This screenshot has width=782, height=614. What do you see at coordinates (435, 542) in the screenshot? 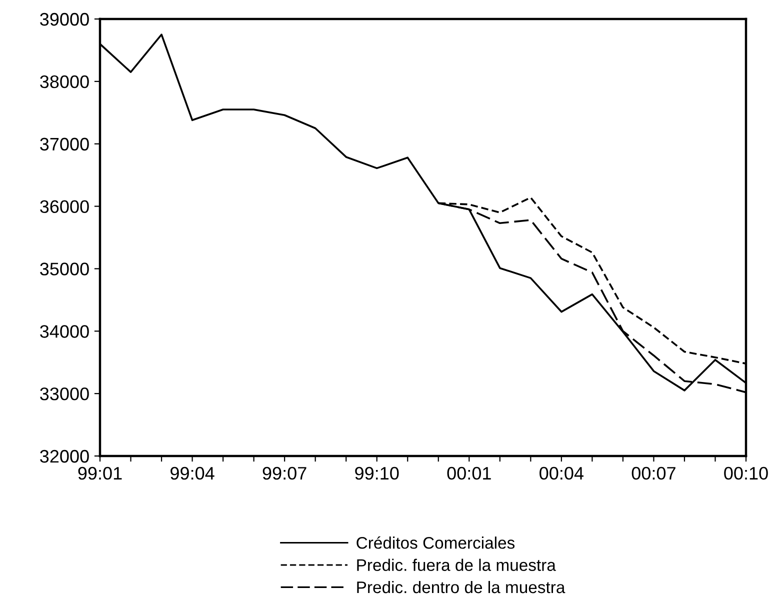
I see `legend-label: Créditos Comerciales` at bounding box center [435, 542].